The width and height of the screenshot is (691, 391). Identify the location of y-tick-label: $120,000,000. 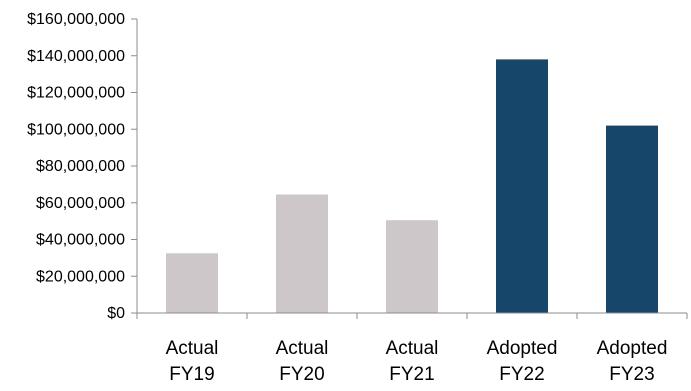
(76, 93).